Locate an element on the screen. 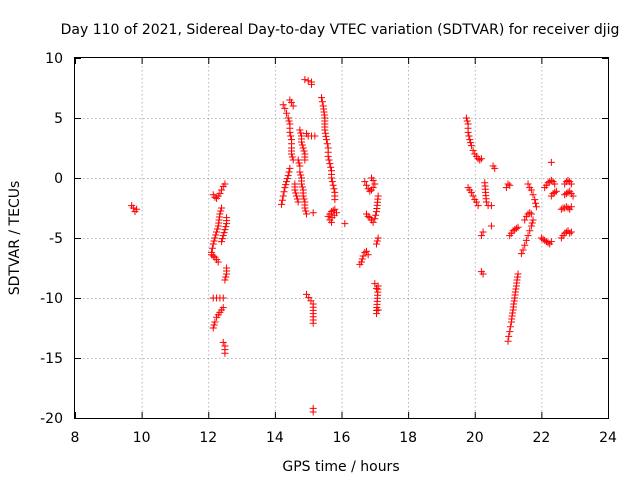 This screenshot has width=640, height=480. x-tick-labels: 8 10 12 14 16 18 20 22 24 is located at coordinates (344, 438).